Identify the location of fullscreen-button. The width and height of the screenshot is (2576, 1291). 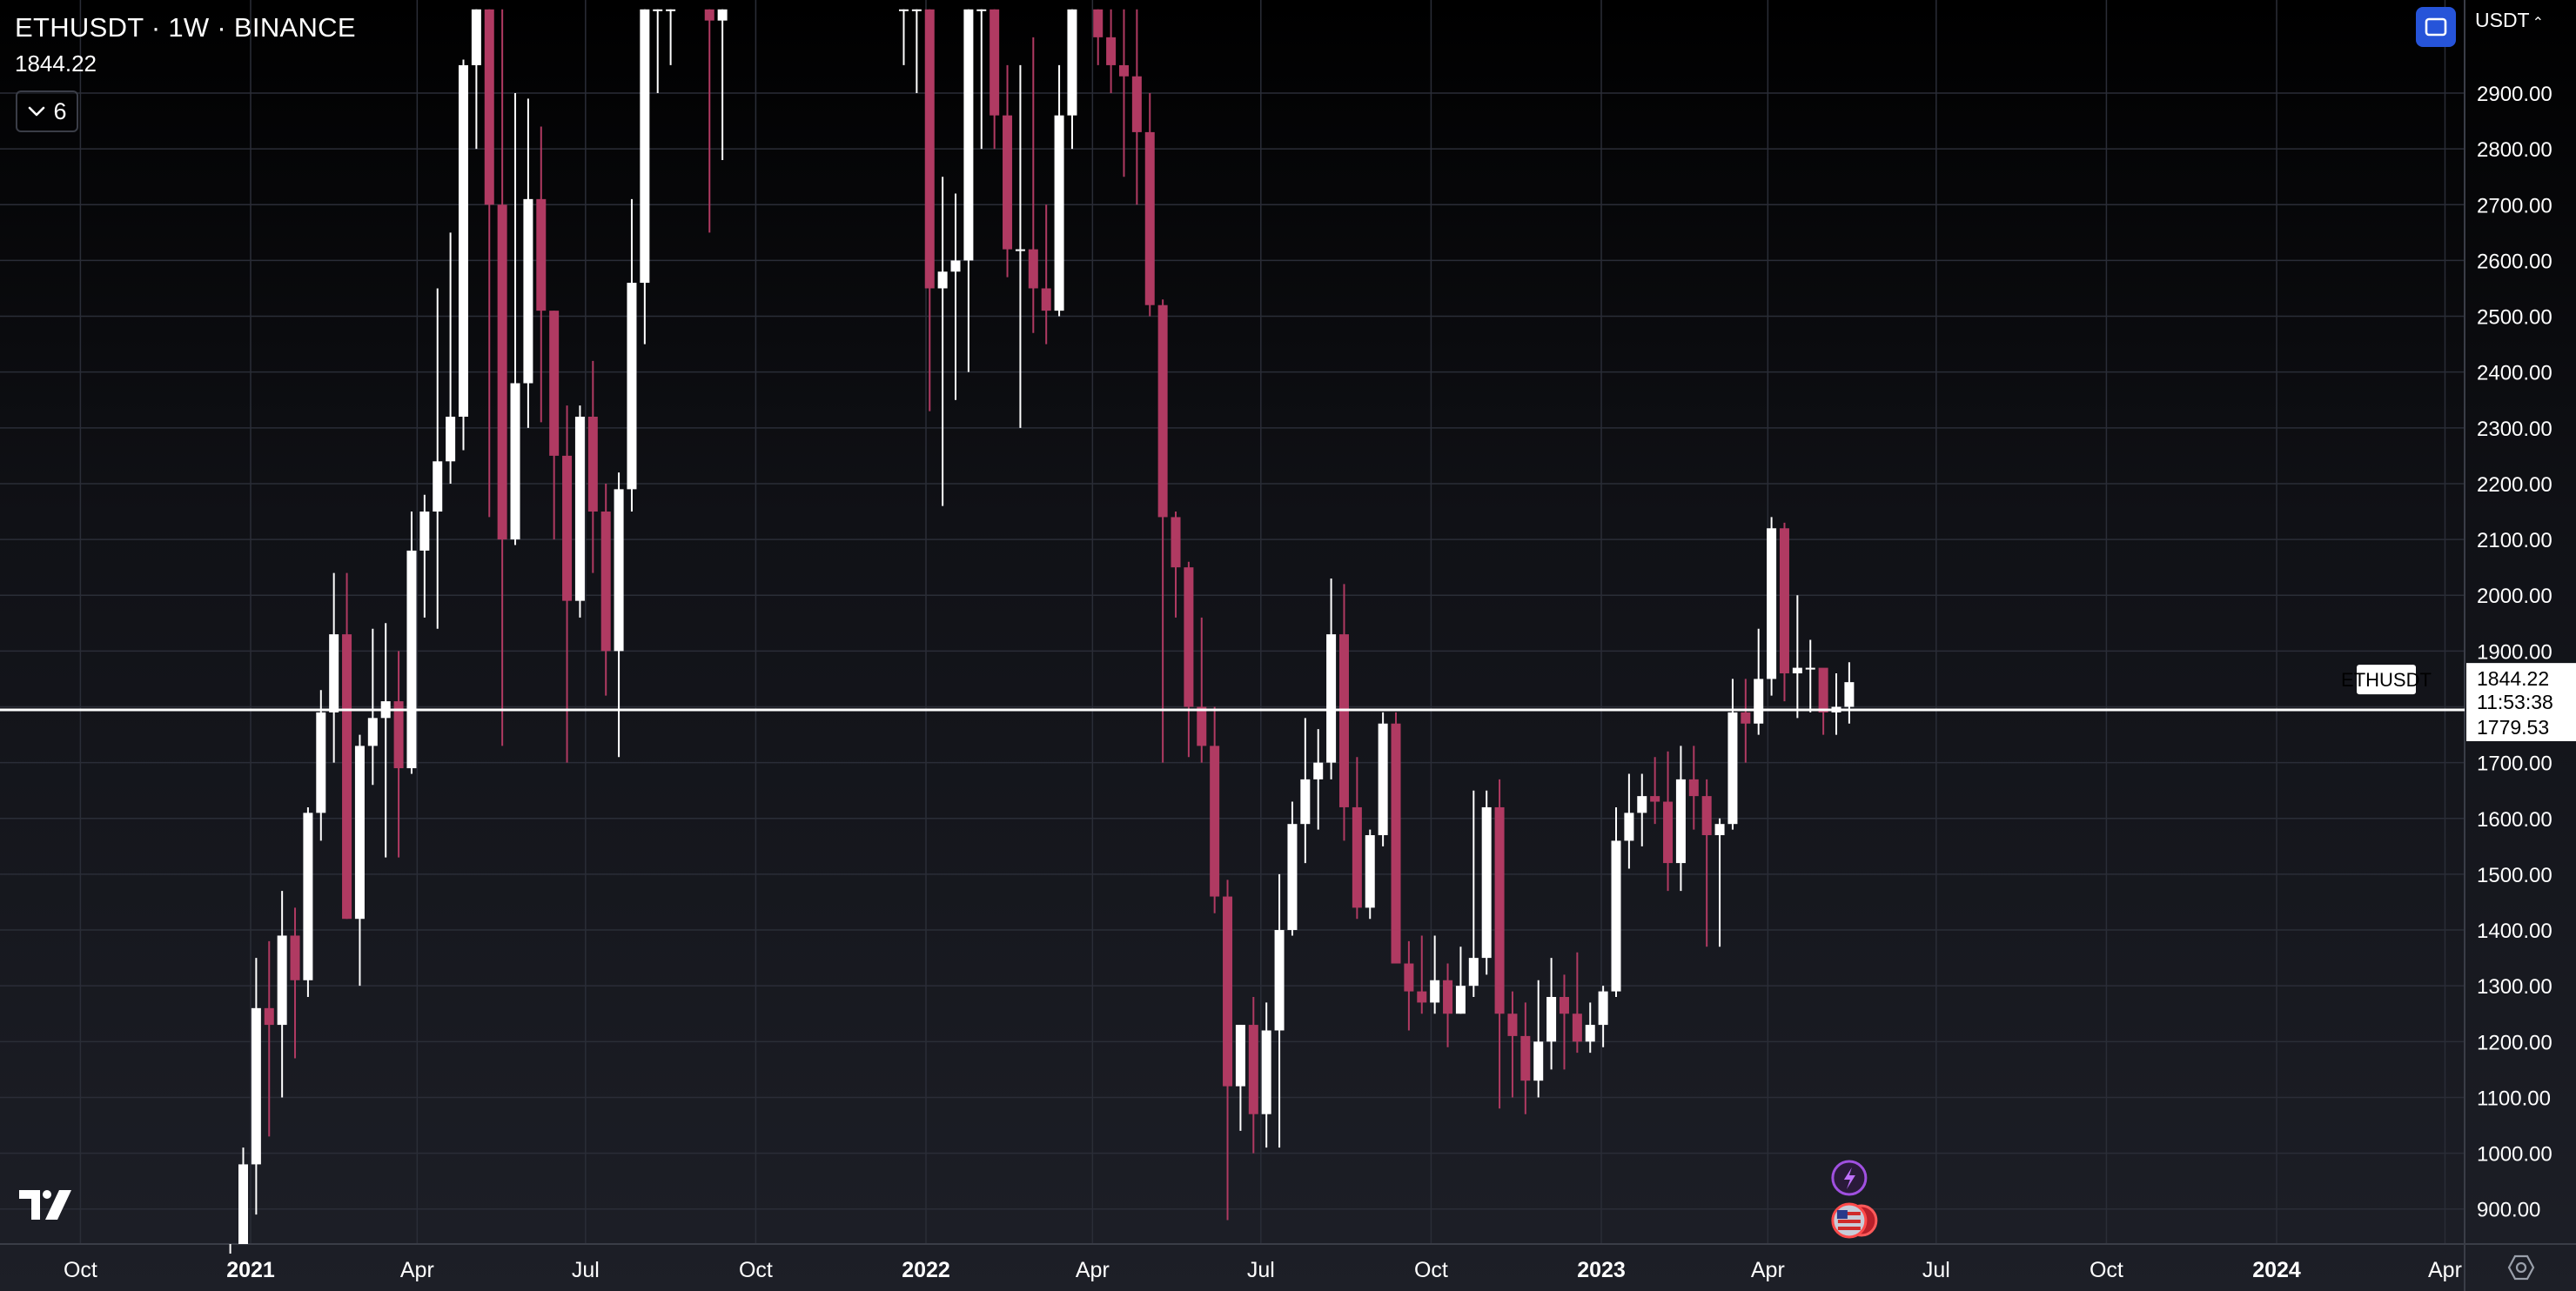
(2436, 27).